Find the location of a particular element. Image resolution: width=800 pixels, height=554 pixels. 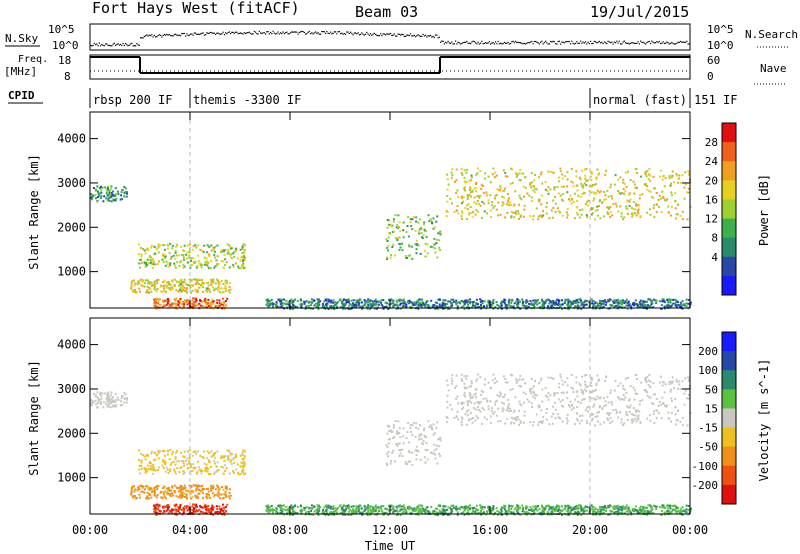

noise-strip is located at coordinates (390, 37).